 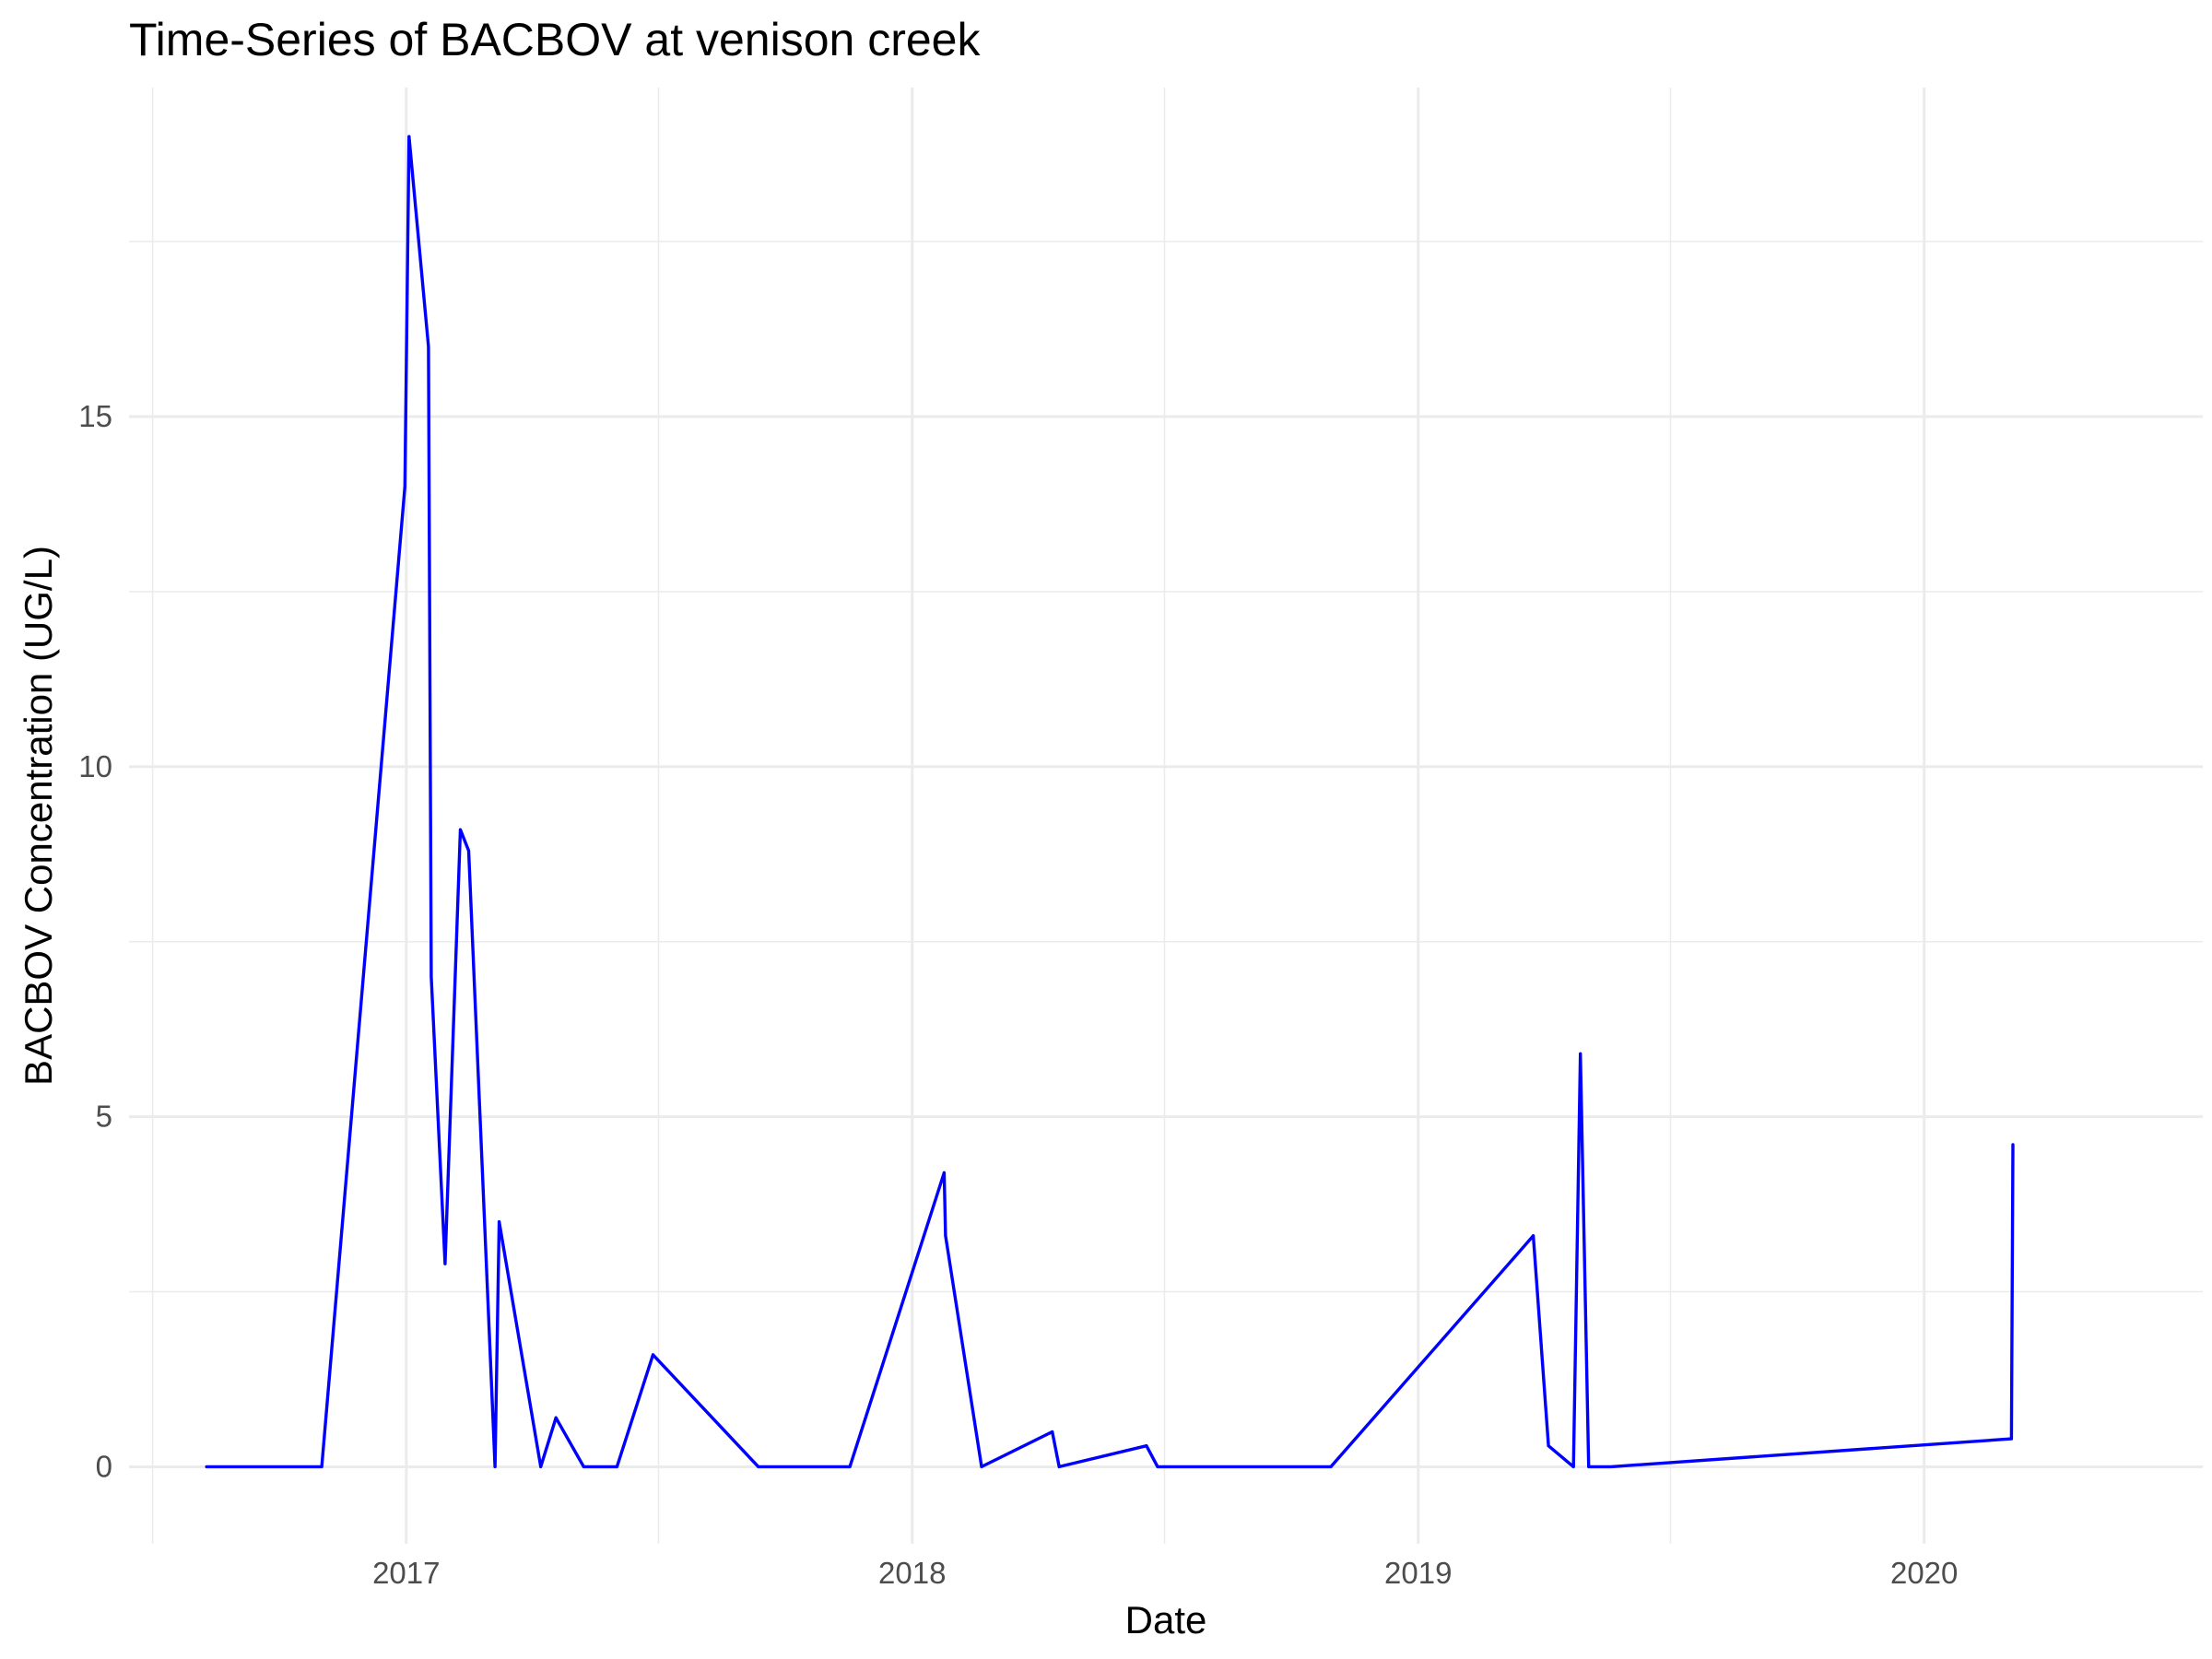 I want to click on y-tick-label: 15, so click(x=95, y=416).